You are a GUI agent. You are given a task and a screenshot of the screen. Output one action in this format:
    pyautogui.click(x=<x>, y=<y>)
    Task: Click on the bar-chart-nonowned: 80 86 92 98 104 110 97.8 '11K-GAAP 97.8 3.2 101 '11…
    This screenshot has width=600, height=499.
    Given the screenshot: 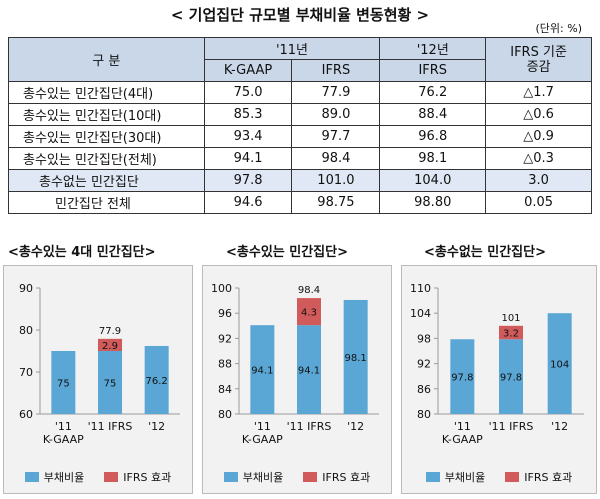 What is the action you would take?
    pyautogui.click(x=497, y=364)
    